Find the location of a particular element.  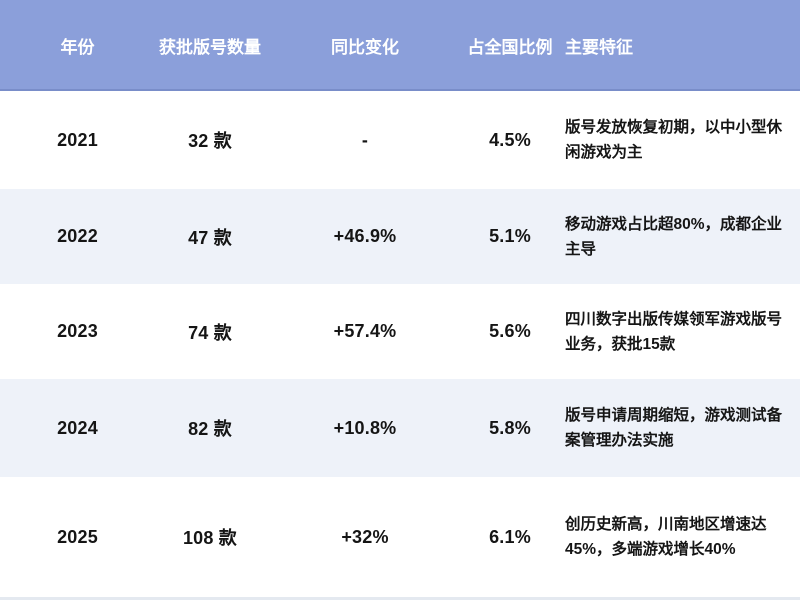

cell-share: 5.6% is located at coordinates (510, 331).